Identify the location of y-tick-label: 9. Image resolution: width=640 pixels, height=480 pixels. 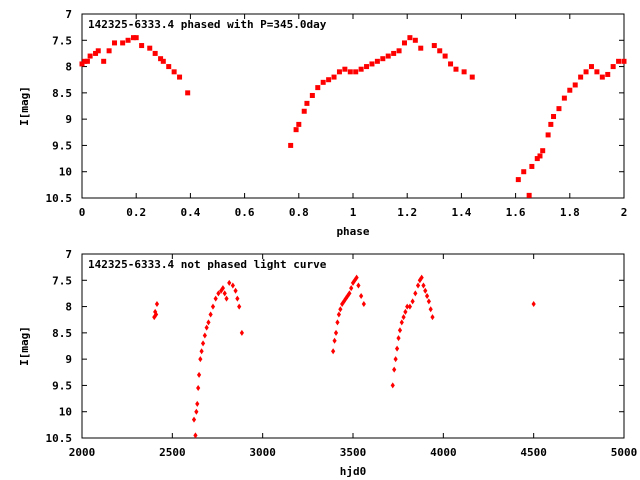
(68, 119).